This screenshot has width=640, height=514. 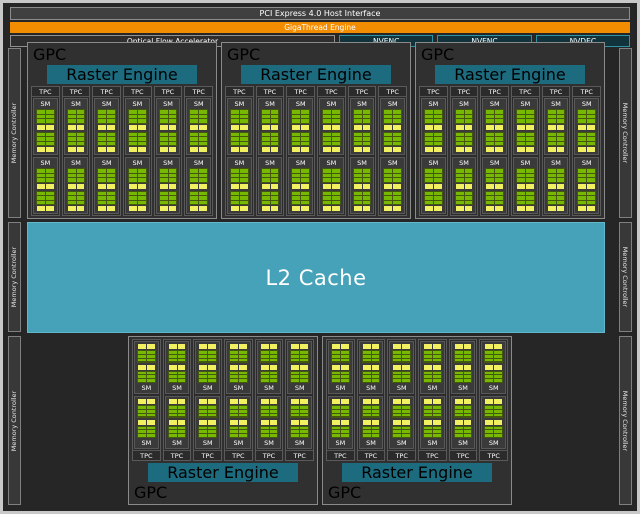 I want to click on sm-stack: SM SM, so click(x=106, y=156).